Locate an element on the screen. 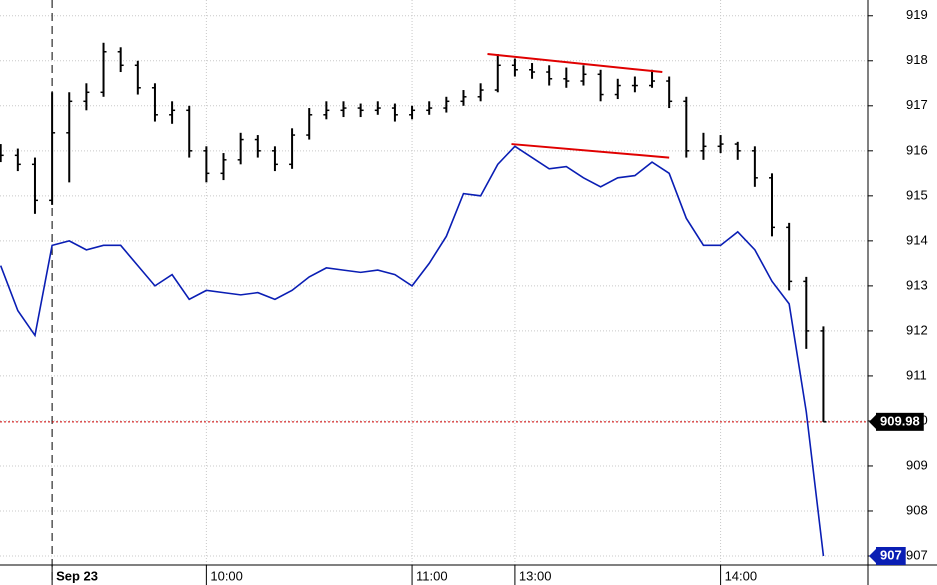 This screenshot has height=585, width=937. y-tick-label: 913 is located at coordinates (917, 284).